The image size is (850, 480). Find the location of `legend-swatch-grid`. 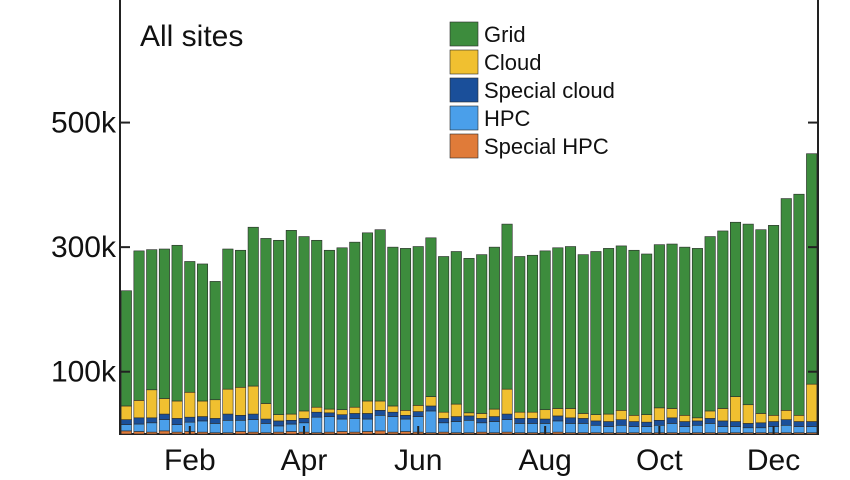

legend-swatch-grid is located at coordinates (464, 34).